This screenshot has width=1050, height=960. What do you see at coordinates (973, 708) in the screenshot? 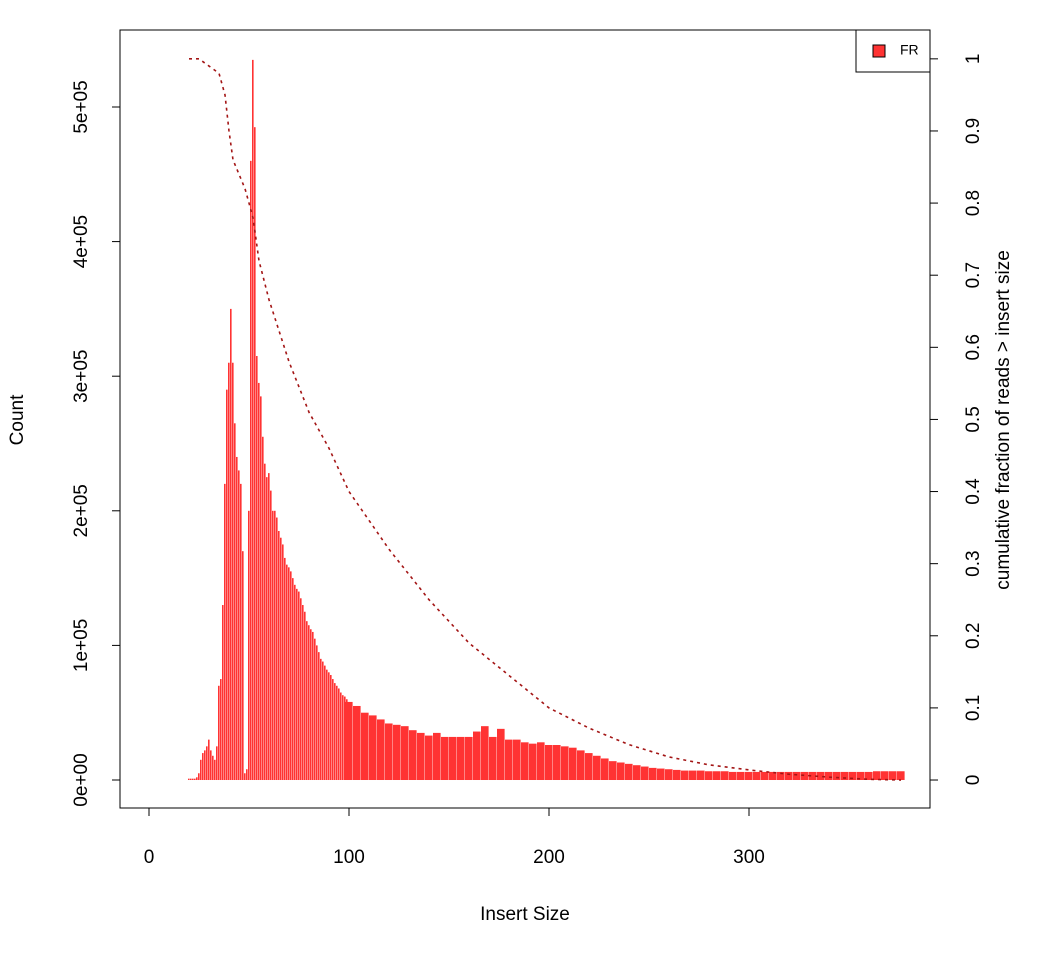
I see `y2-tick-label: 0.1` at bounding box center [973, 708].